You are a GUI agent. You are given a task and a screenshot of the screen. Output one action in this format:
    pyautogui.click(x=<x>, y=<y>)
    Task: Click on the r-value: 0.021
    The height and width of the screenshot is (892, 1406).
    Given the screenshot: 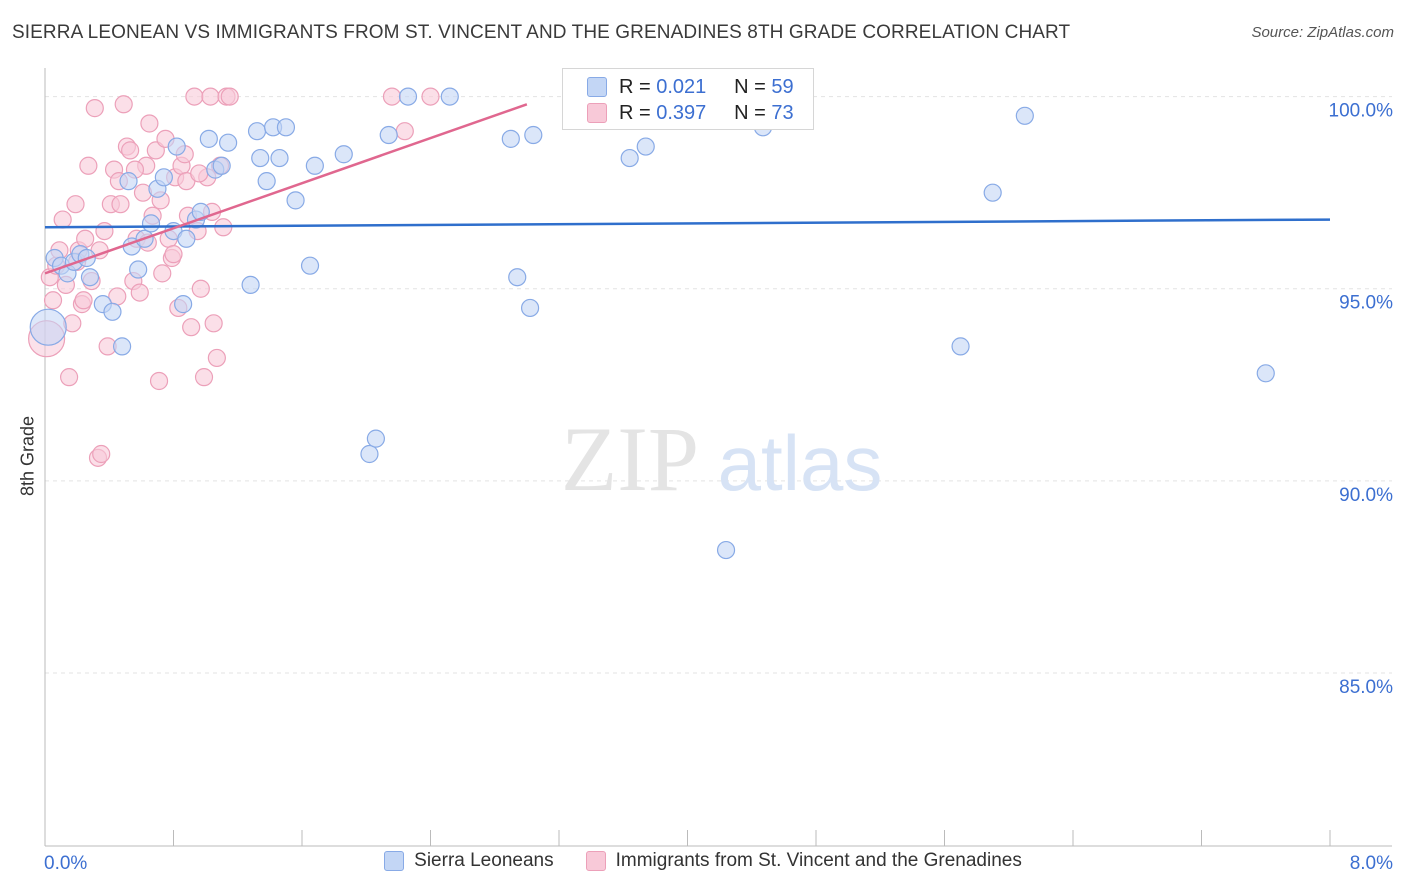 What is the action you would take?
    pyautogui.click(x=681, y=86)
    